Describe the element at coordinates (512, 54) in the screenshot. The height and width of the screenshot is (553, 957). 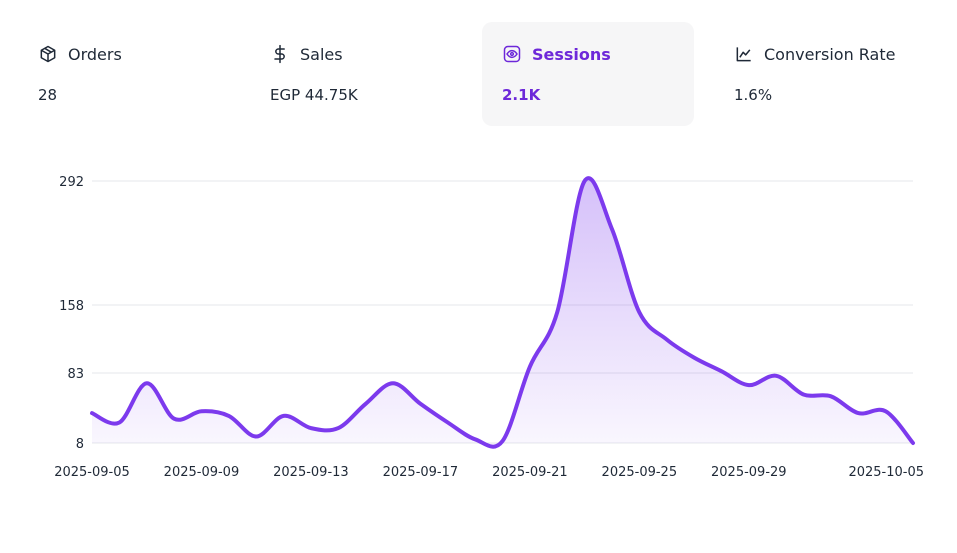
I see `eye-icon` at that location.